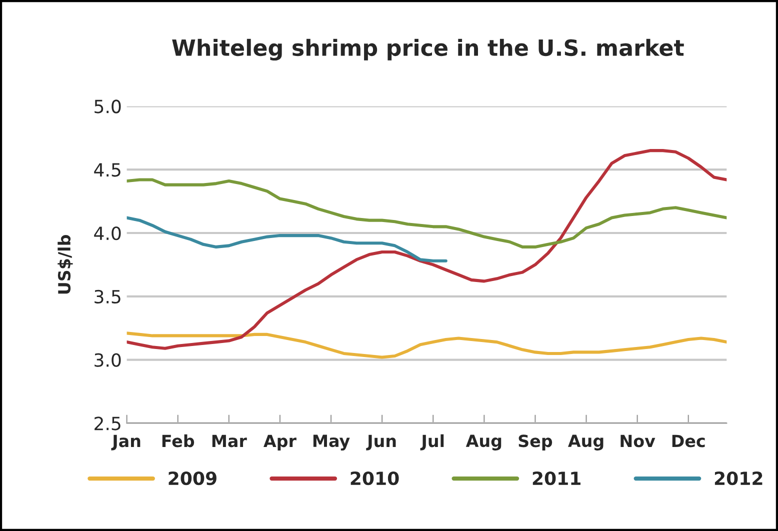 This screenshot has width=778, height=531. Describe the element at coordinates (381, 442) in the screenshot. I see `x-tick-label: Jun` at that location.